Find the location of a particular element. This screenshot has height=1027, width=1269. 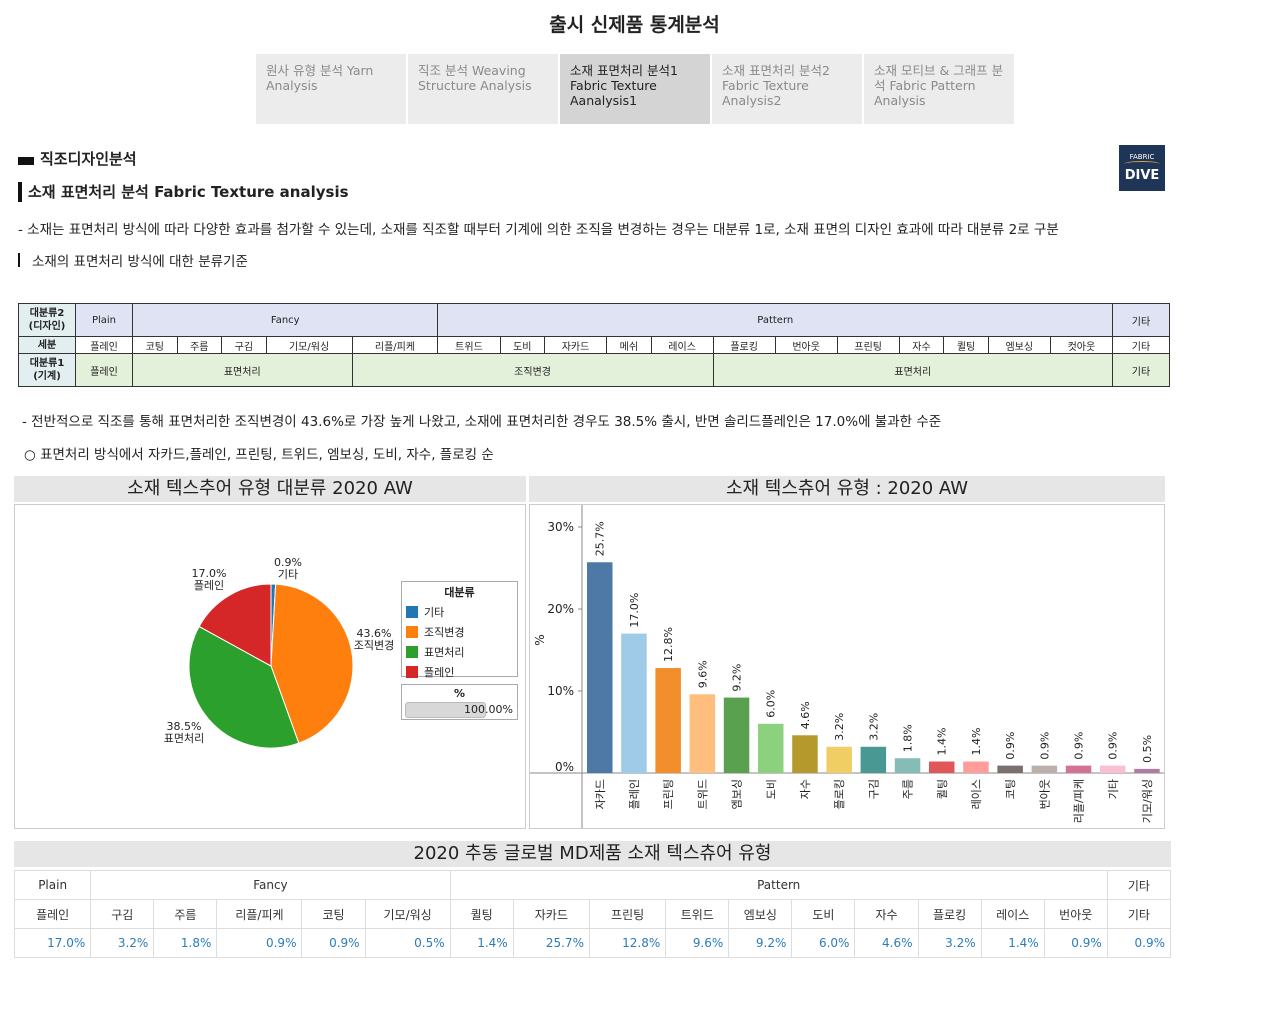

x-tick-label: 구김 is located at coordinates (873, 789).